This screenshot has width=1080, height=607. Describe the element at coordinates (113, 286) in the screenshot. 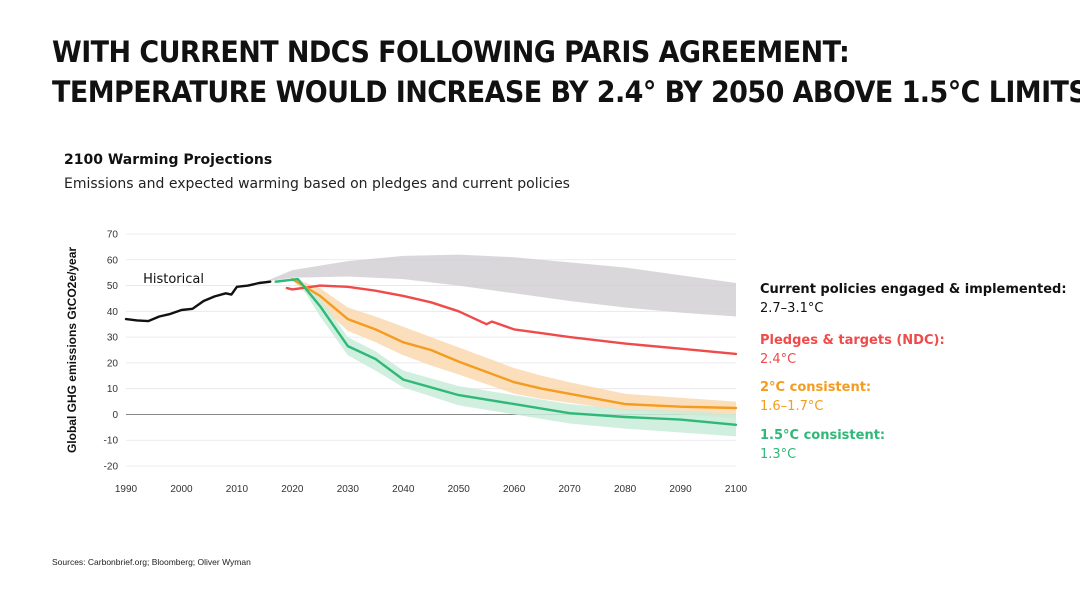

I see `y-tick-label: 50` at that location.